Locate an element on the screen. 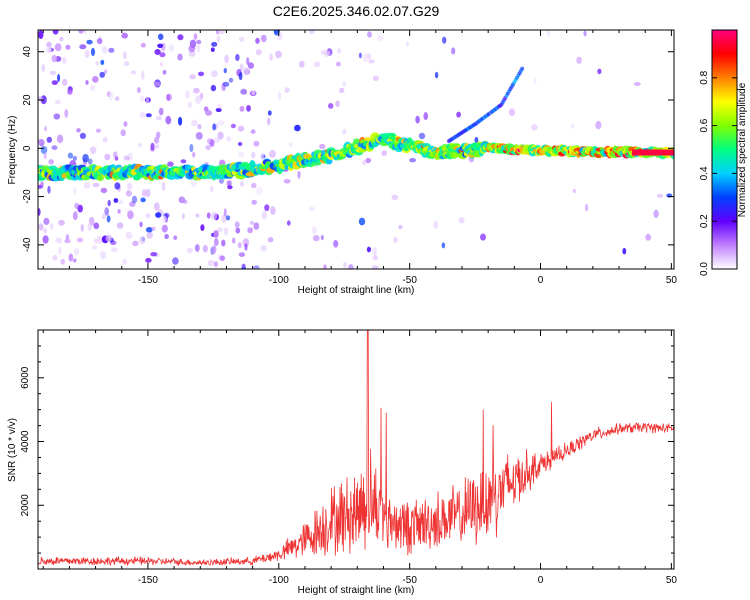 Image resolution: width=750 pixels, height=600 pixels. colorbar-ticks: 0.0 0.2 0.4 0.6 0.8 is located at coordinates (718, 173).